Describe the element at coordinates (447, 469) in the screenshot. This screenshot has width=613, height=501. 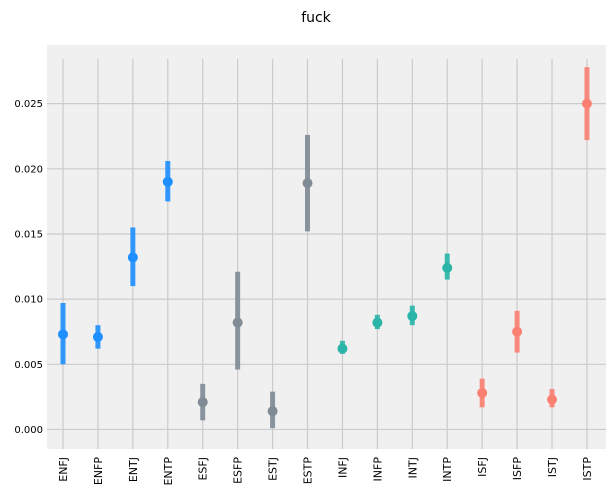
I see `x-tick-label: INTP` at that location.